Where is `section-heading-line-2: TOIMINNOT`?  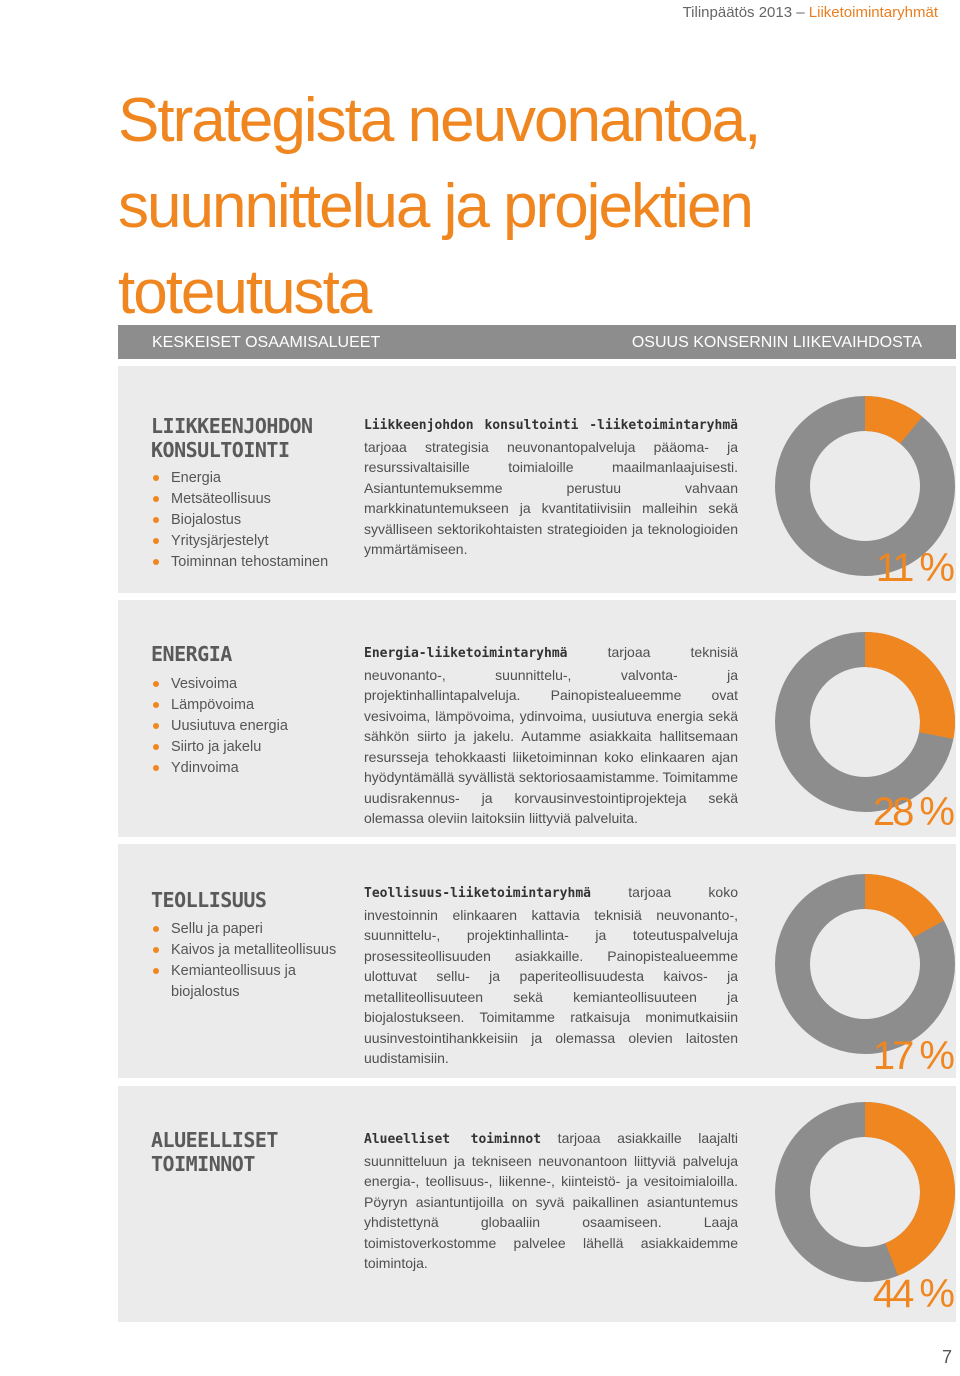 section-heading-line-2: TOIMINNOT is located at coordinates (203, 1164).